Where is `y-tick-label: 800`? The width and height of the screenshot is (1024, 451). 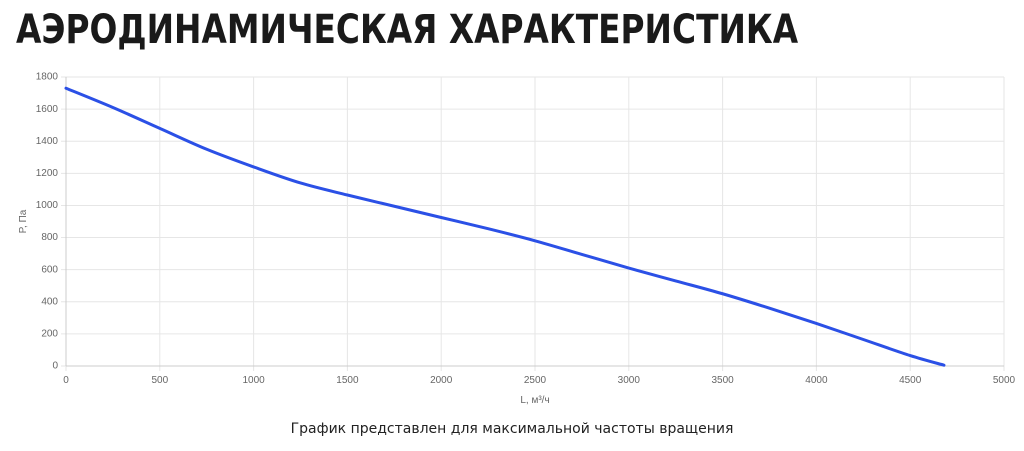 y-tick-label: 800 is located at coordinates (49, 237).